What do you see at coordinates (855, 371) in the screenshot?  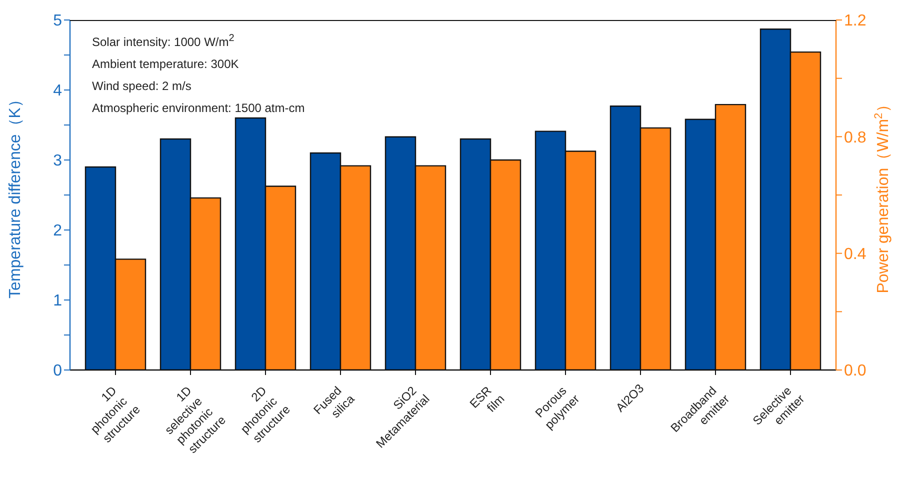 I see `text: 0.0` at bounding box center [855, 371].